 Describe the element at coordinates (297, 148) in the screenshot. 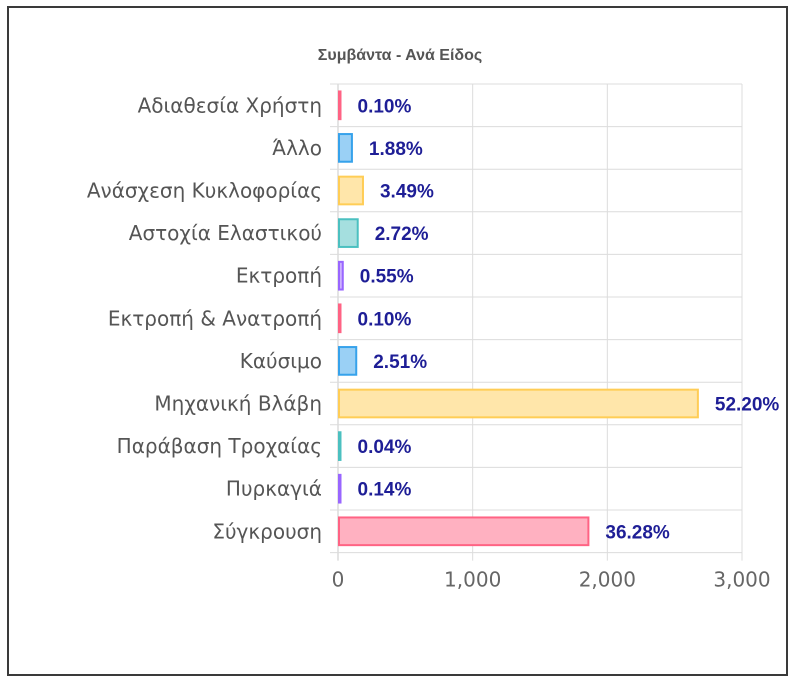

I see `category-label: Άλλο` at that location.